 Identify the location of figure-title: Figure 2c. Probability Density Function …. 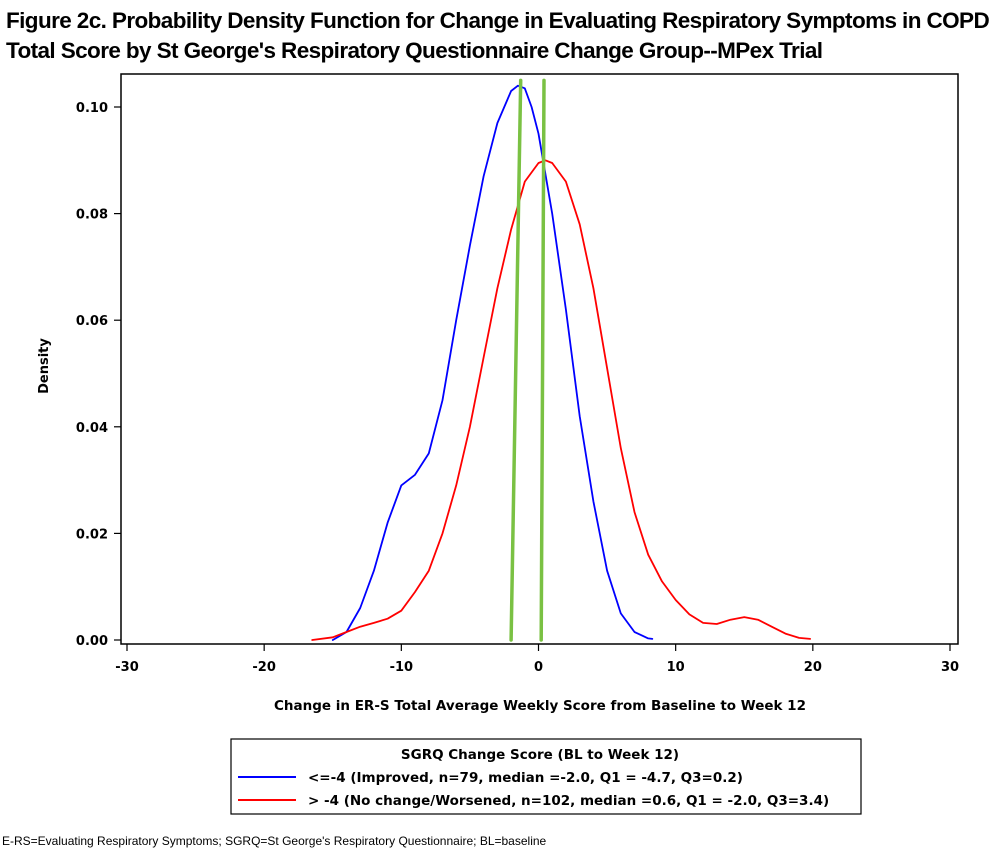
(501, 36).